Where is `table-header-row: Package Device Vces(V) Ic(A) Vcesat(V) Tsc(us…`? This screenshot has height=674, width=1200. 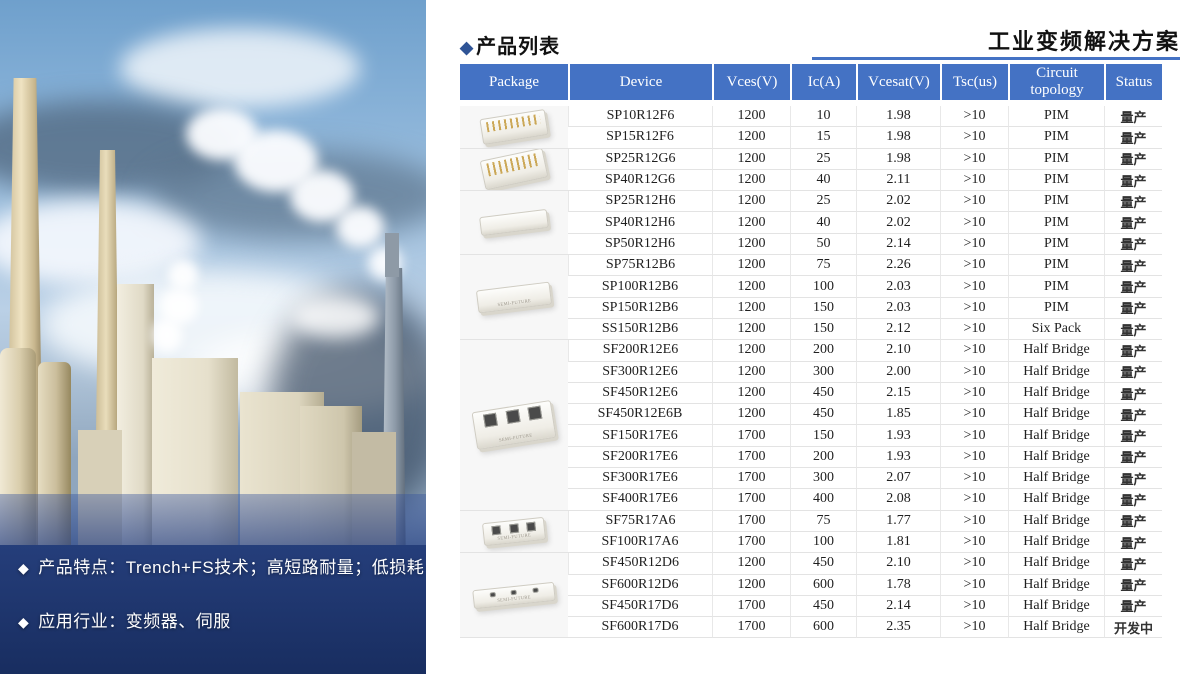
table-header-row: Package Device Vces(V) Ic(A) Vcesat(V) Tsc(us… is located at coordinates (811, 85).